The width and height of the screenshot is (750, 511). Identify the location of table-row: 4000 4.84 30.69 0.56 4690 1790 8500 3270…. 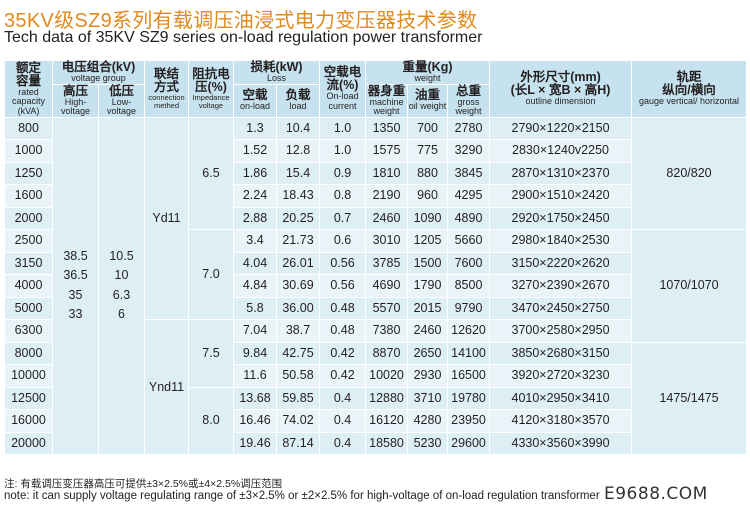
(375, 286).